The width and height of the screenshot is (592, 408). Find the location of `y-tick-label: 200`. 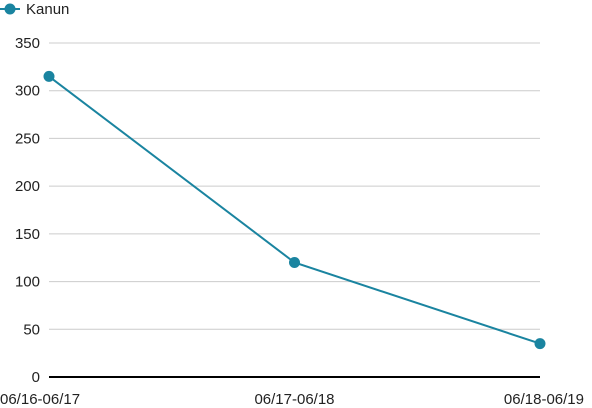

y-tick-label: 200 is located at coordinates (27, 186).